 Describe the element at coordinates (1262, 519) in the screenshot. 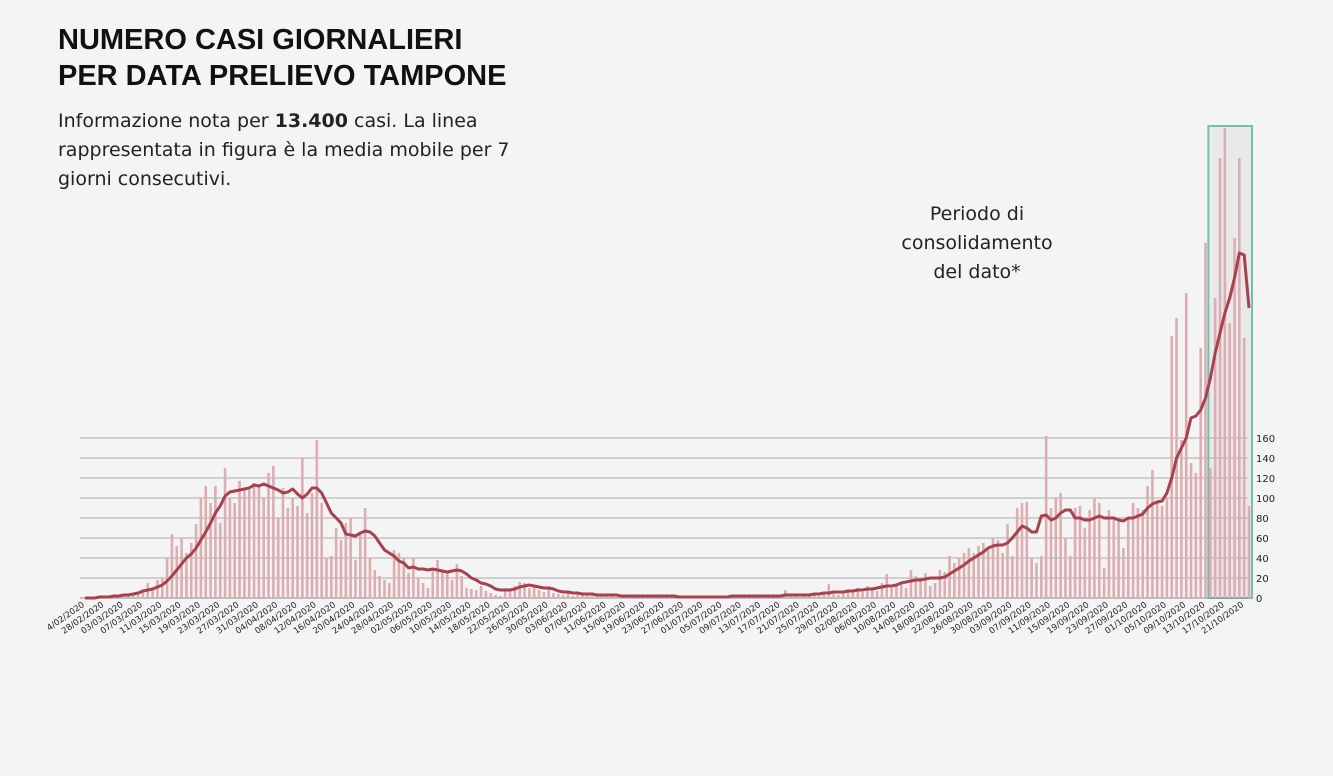

I see `y-tick-label: 80` at that location.